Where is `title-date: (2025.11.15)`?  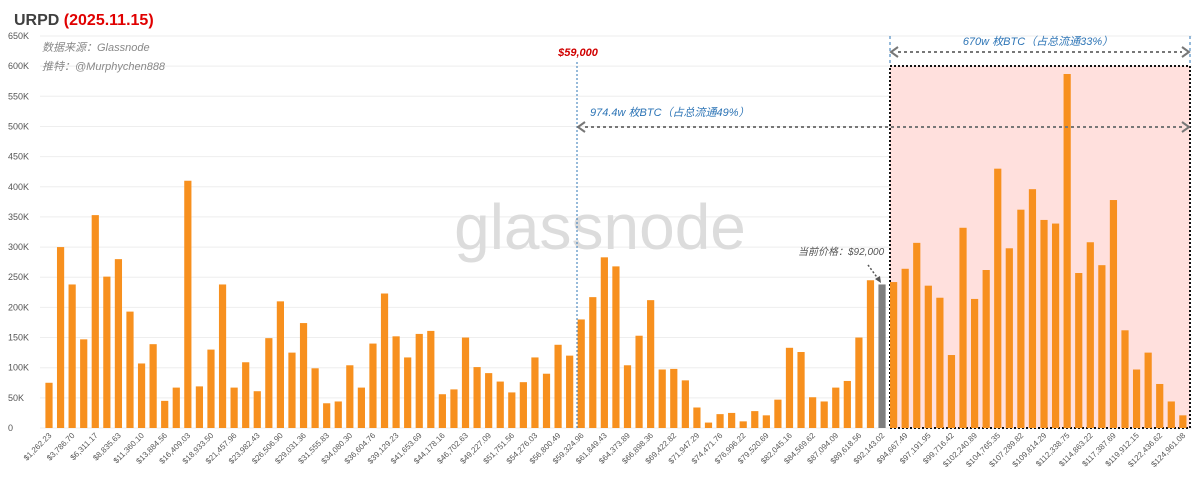 title-date: (2025.11.15) is located at coordinates (109, 20).